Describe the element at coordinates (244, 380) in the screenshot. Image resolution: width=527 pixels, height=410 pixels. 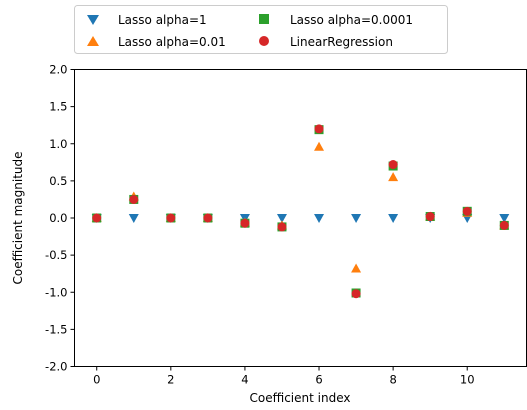
I see `x-tick-label: 4` at that location.